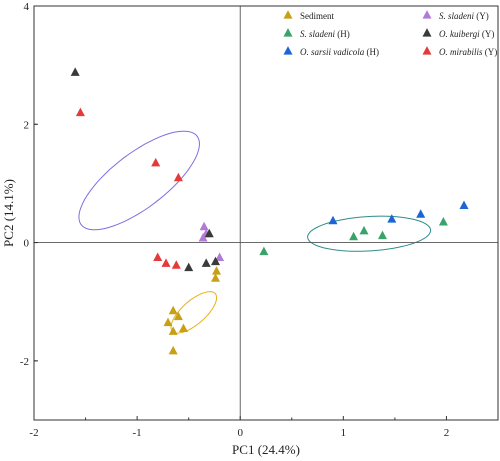 Image resolution: width=500 pixels, height=461 pixels. I want to click on y-tick-label: 2, so click(27, 125).